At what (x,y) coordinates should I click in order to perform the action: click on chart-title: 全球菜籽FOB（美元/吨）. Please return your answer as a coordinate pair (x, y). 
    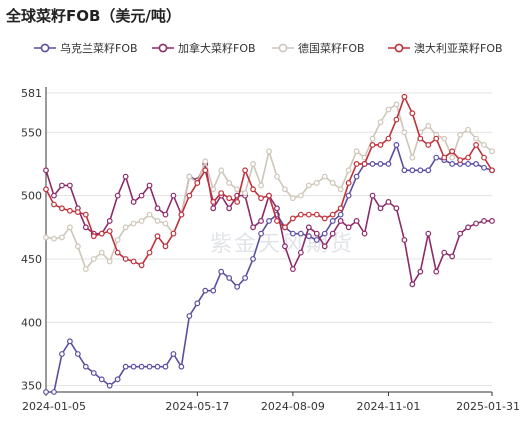
    Looking at the image, I should click on (93, 16).